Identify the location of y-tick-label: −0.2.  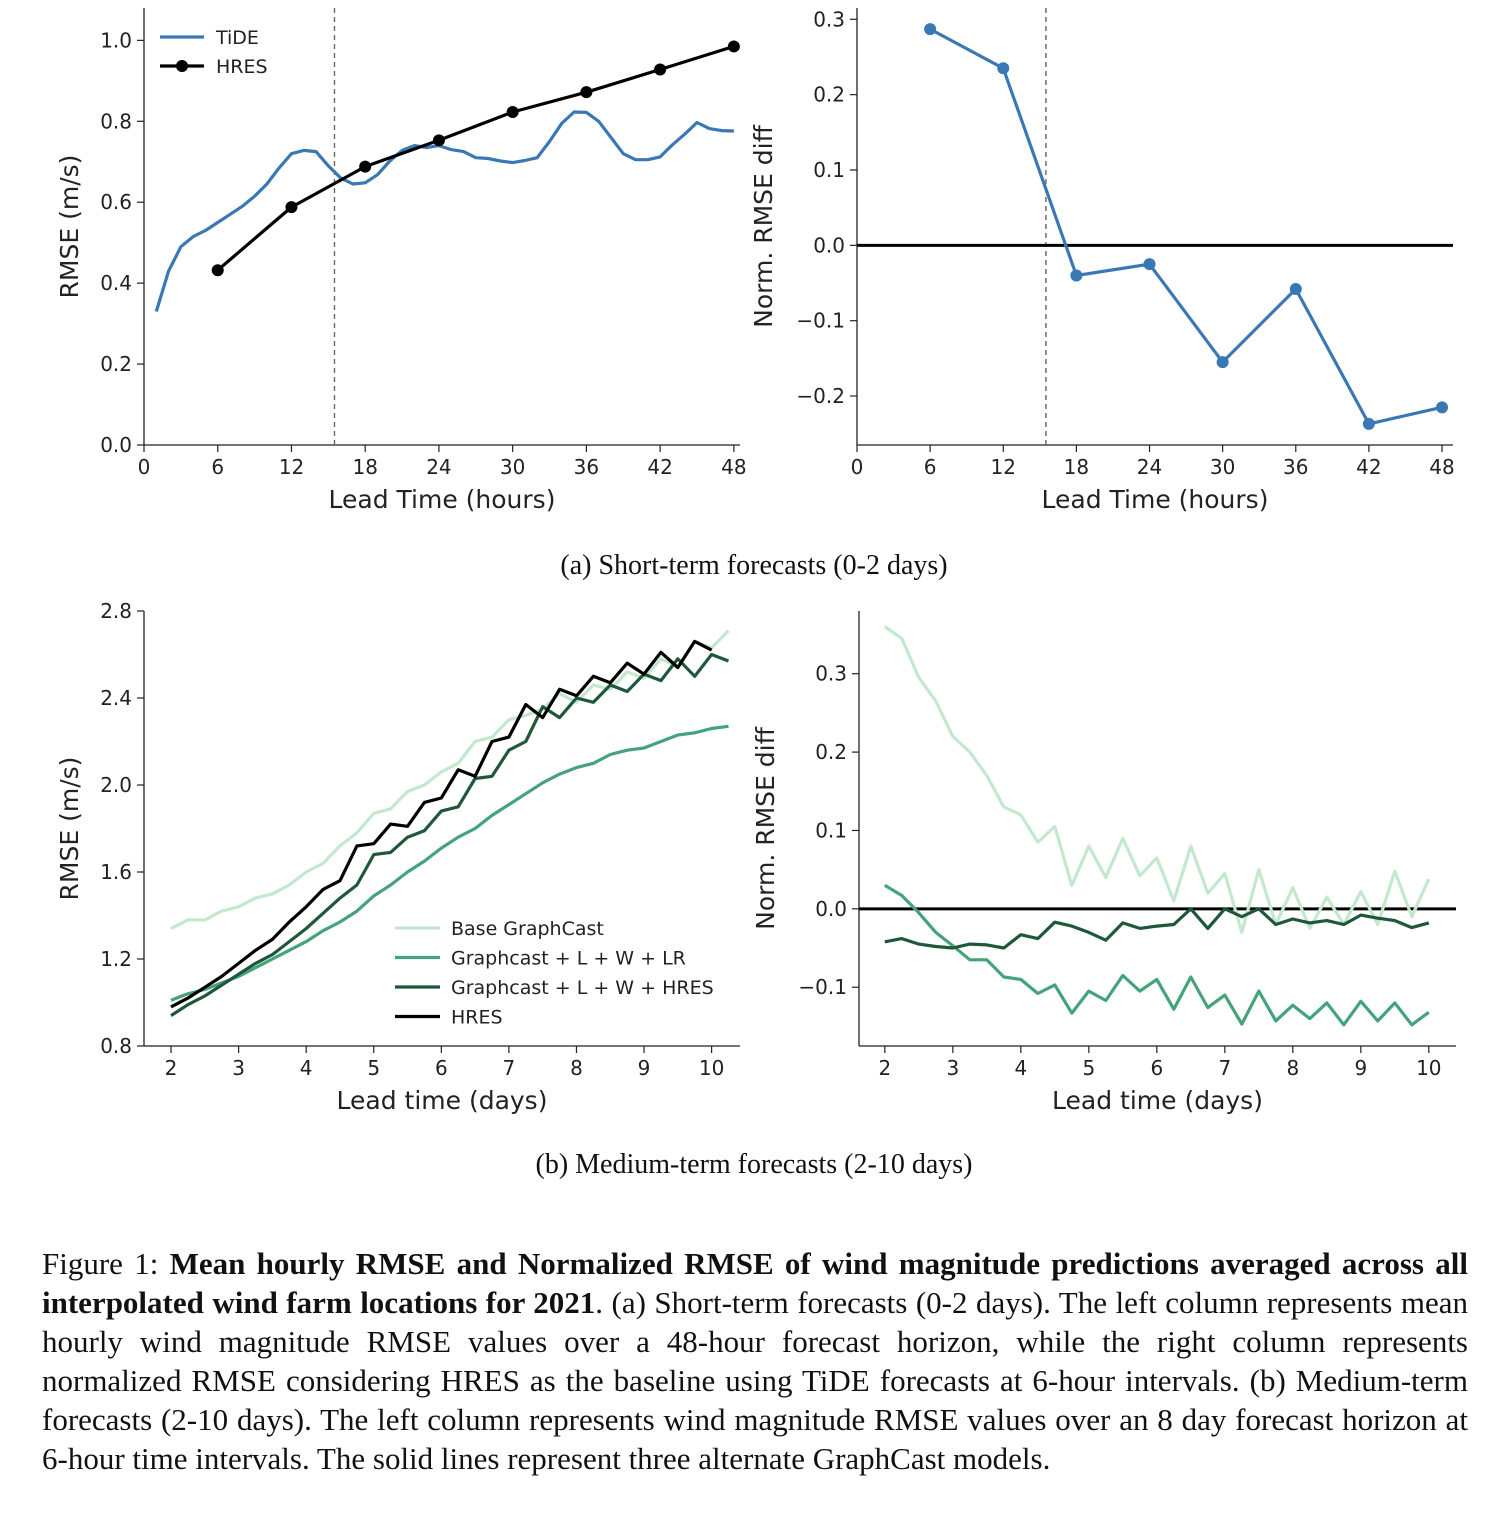
(820, 396).